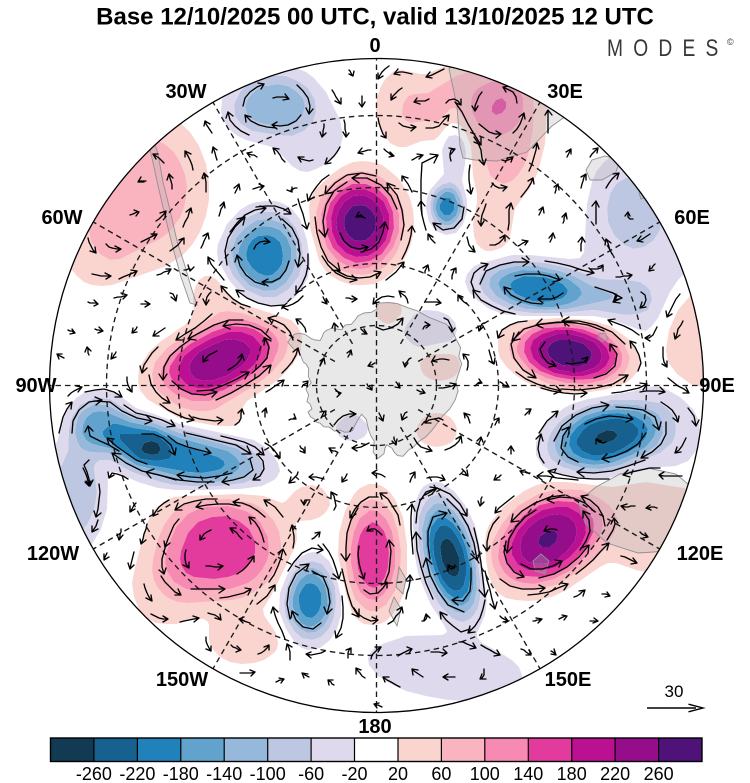 The image size is (750, 783). I want to click on svg-text: 150E, so click(568, 680).